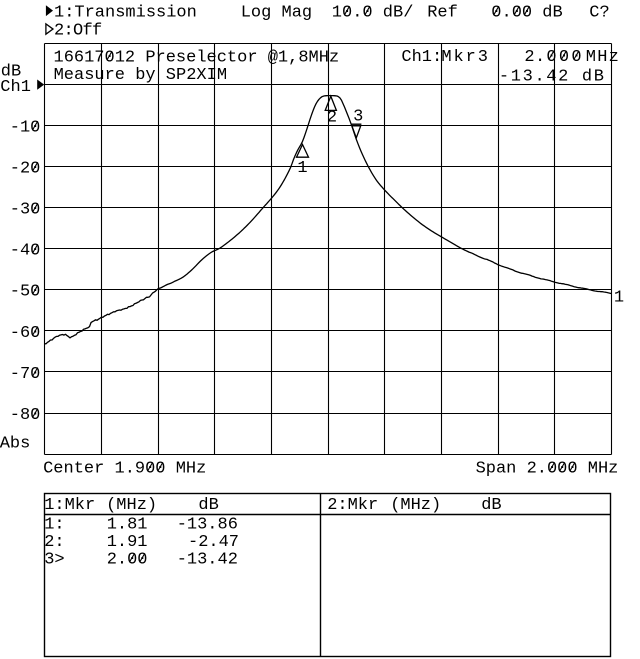 This screenshot has height=659, width=640. Describe the element at coordinates (127, 560) in the screenshot. I see `svg-text: 2.00` at that location.